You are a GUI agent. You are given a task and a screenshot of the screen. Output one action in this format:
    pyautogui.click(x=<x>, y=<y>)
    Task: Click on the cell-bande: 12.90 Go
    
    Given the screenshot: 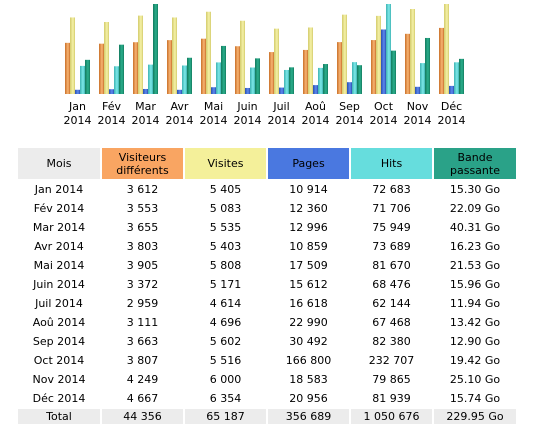 What is the action you would take?
    pyautogui.click(x=475, y=341)
    